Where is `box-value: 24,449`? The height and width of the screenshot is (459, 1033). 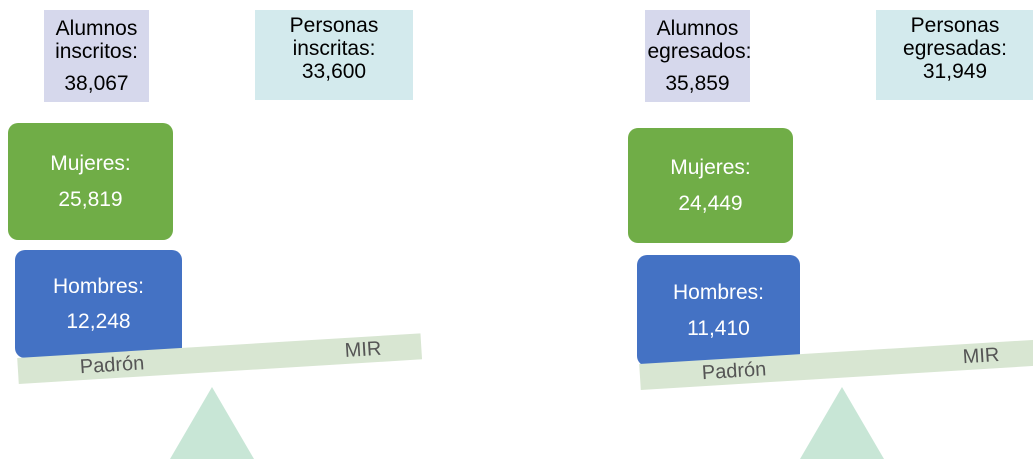 box-value: 24,449 is located at coordinates (710, 203).